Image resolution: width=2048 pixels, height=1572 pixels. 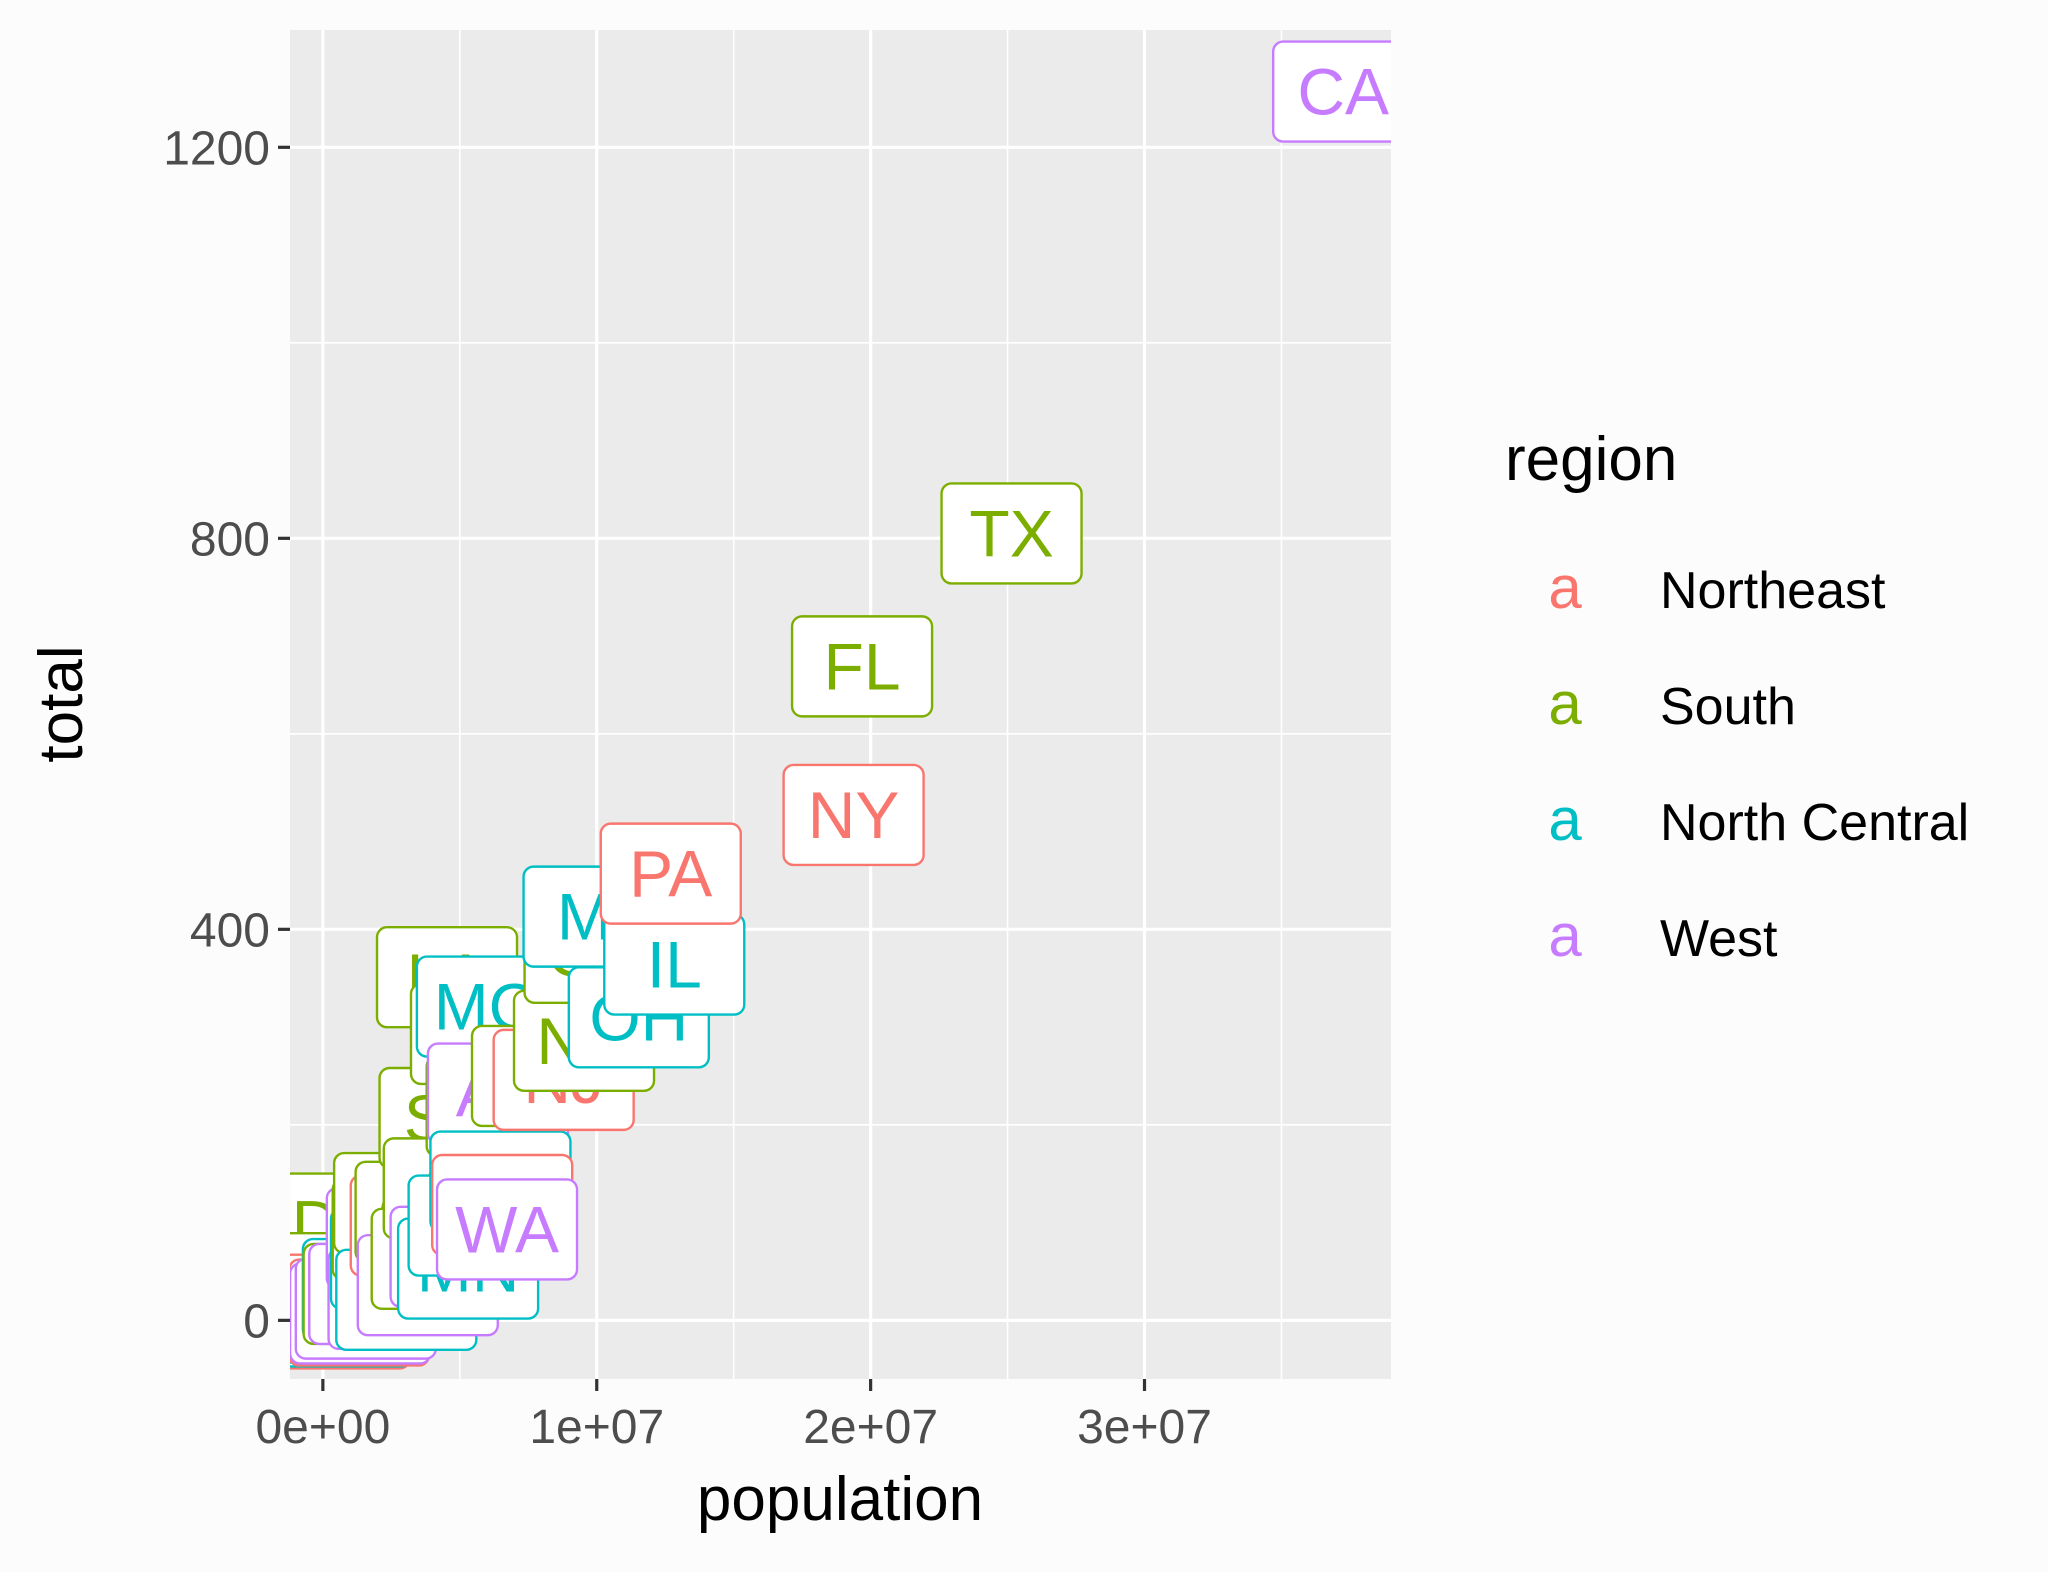 I want to click on point-label-text: WA, so click(x=507, y=1229).